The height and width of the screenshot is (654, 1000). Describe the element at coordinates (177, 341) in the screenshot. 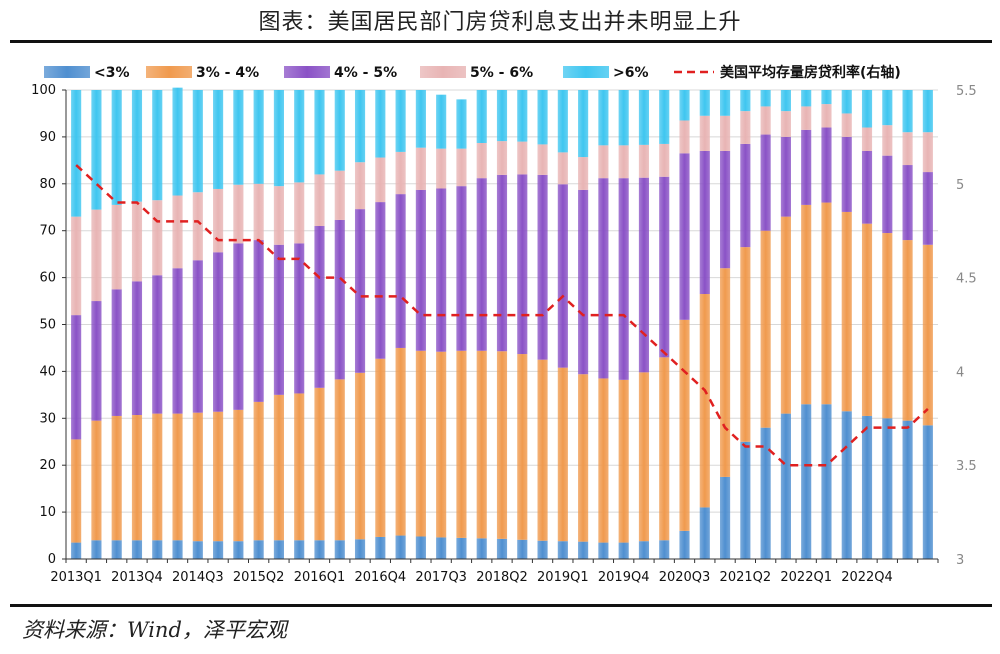

I see `bar-b4_5-2014Q2` at that location.